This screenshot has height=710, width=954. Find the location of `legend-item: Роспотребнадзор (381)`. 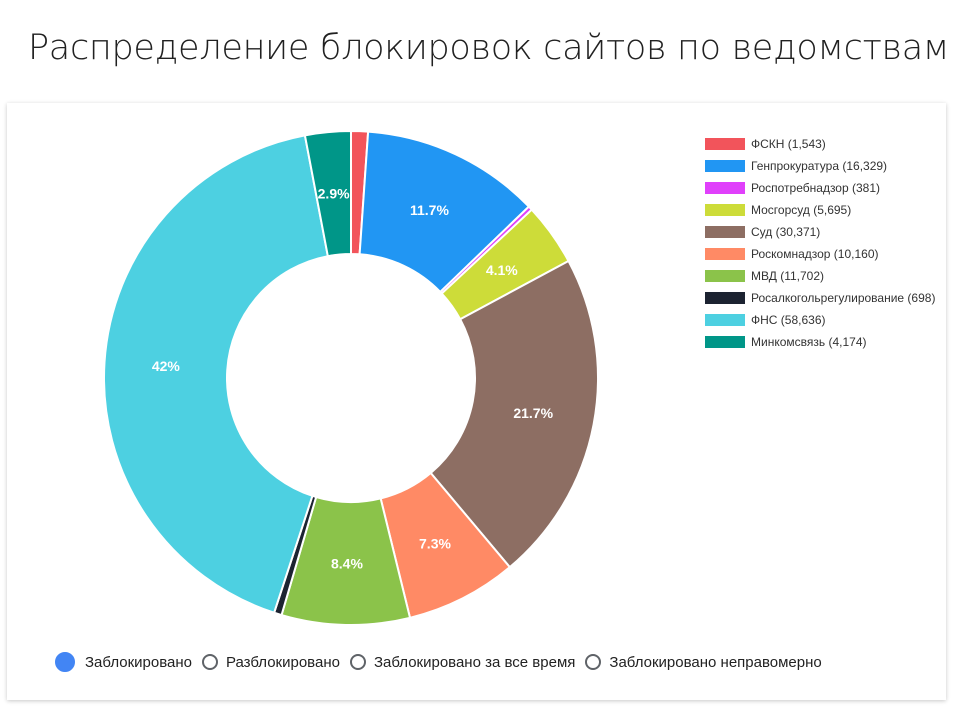

legend-item: Роспотребнадзор (381) is located at coordinates (820, 188).